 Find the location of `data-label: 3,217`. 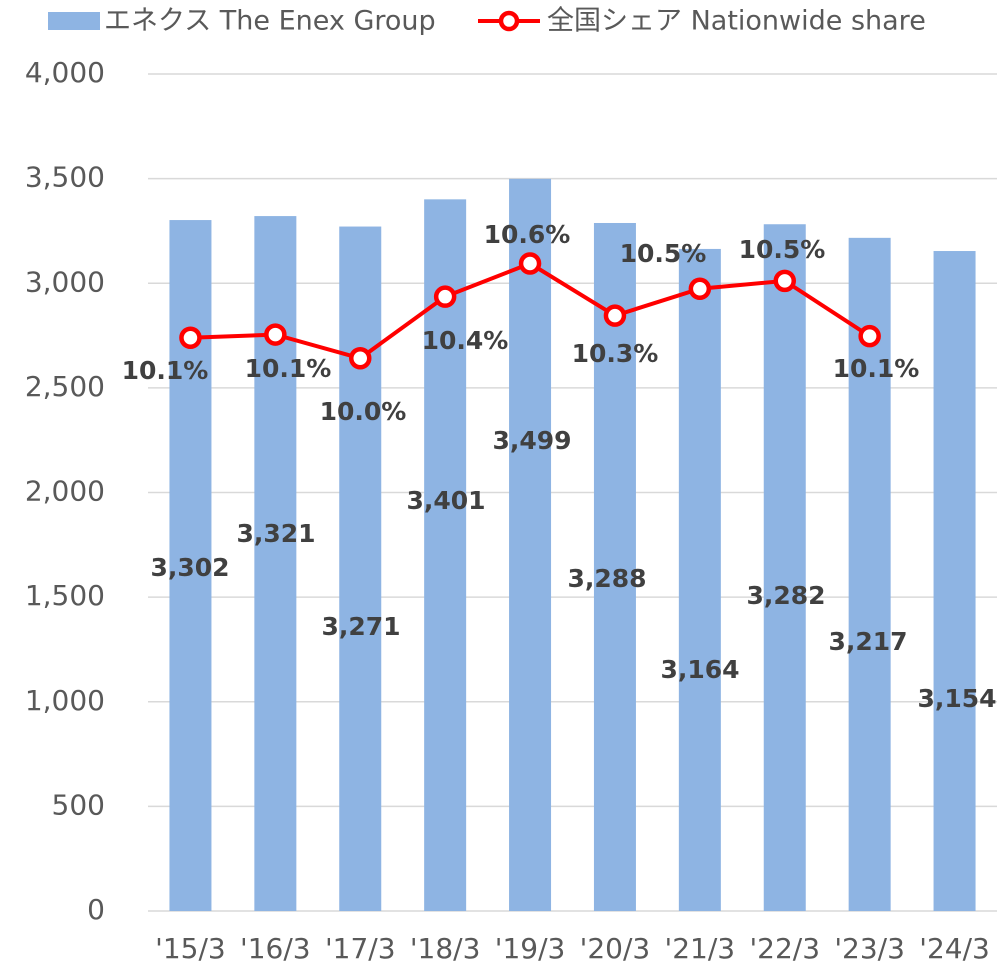

data-label: 3,217 is located at coordinates (867, 641).